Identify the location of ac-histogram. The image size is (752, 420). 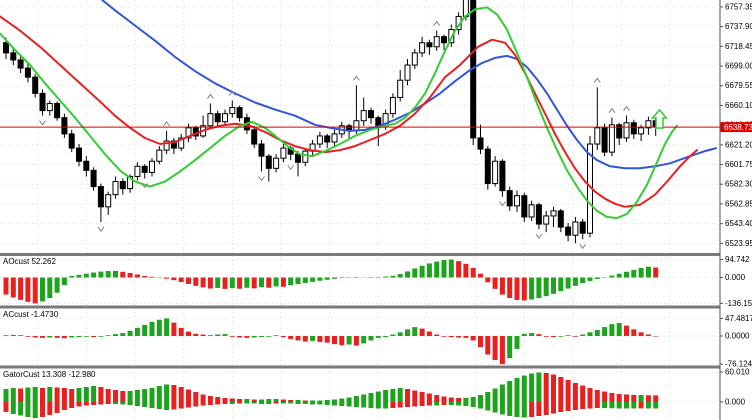
(331, 341).